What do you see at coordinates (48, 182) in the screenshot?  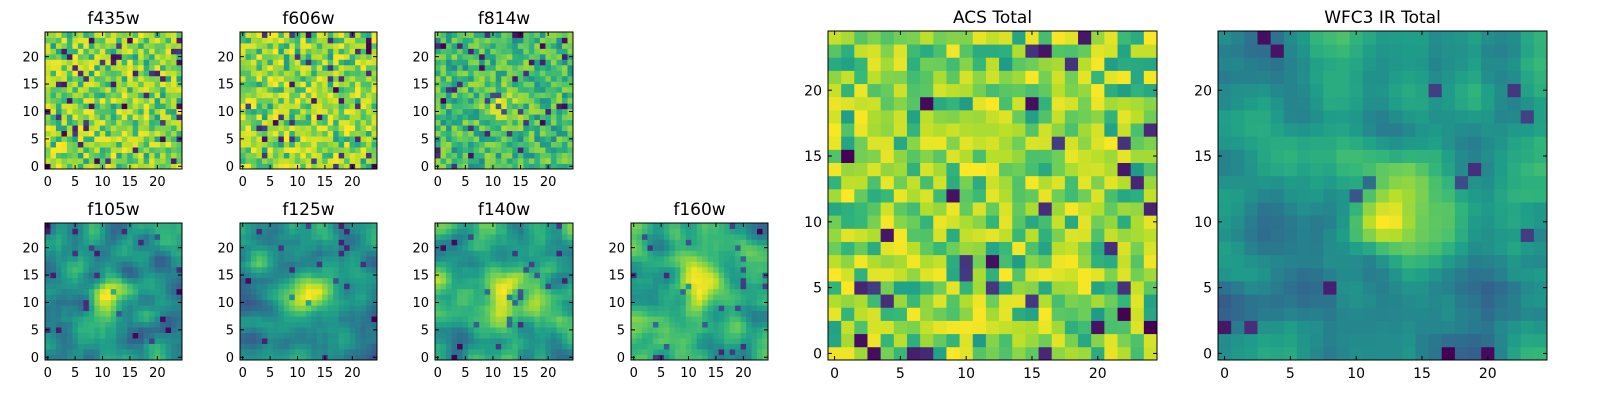 I see `x-tick-label: 0` at bounding box center [48, 182].